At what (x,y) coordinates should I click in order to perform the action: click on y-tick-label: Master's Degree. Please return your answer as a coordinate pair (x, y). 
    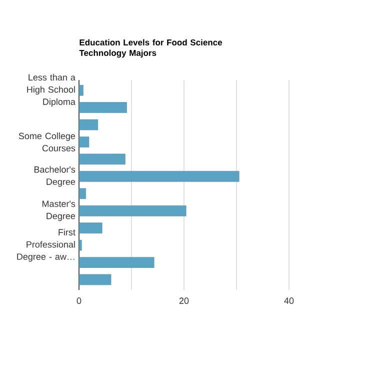
    Looking at the image, I should click on (59, 210).